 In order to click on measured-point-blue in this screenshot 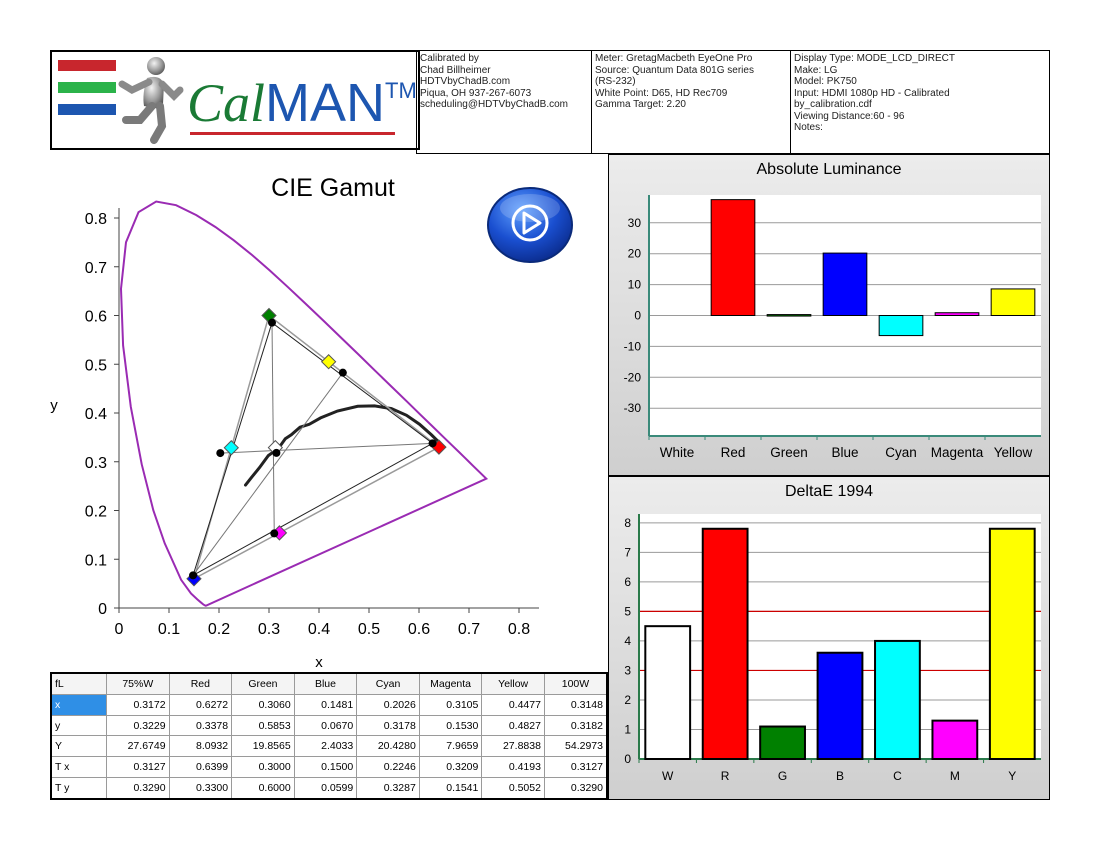, I will do `click(193, 575)`.